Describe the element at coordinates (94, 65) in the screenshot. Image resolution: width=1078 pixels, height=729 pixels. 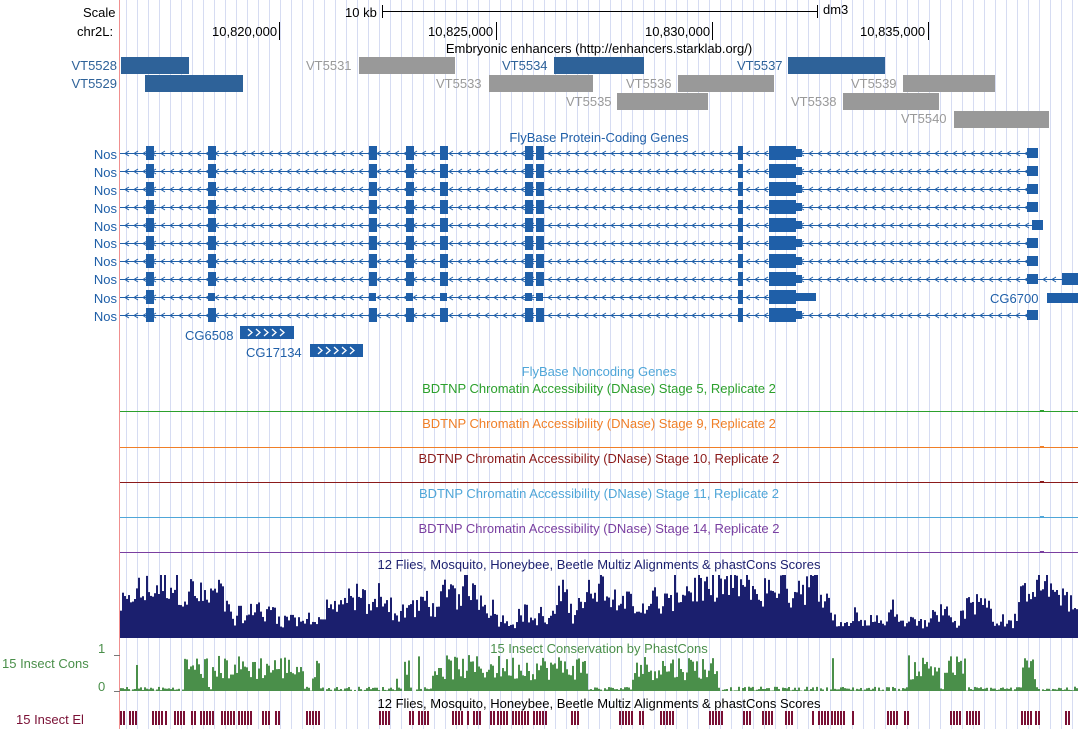
I see `enhancer-label-vt5528: VT5528` at that location.